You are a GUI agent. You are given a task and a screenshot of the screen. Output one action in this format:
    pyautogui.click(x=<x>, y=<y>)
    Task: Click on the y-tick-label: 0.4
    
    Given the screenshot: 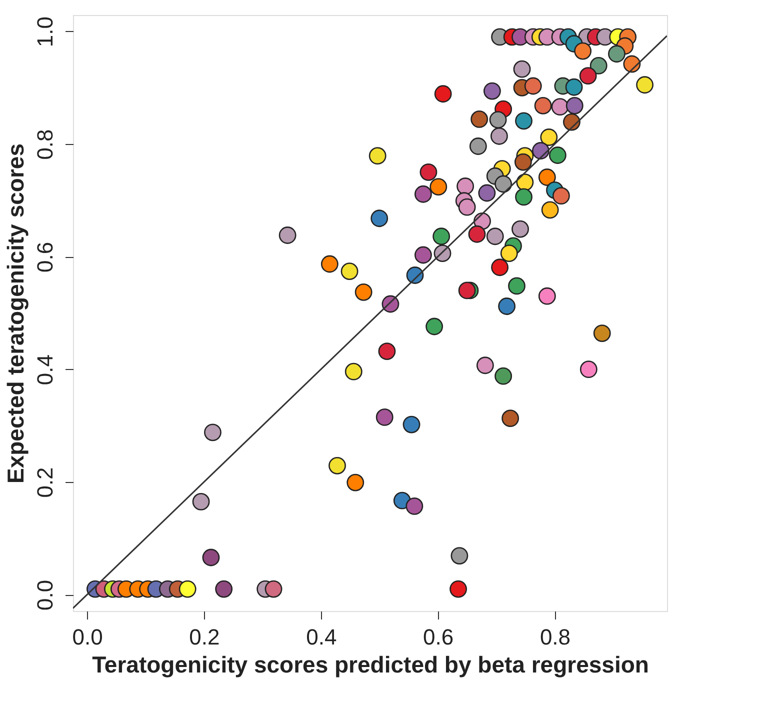 What is the action you would take?
    pyautogui.click(x=45, y=370)
    